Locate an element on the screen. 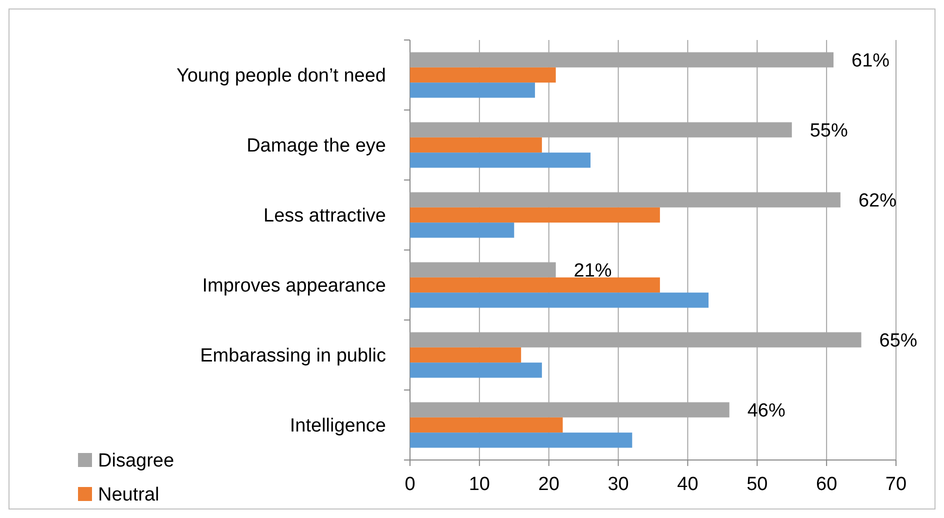  legend-label: Disagree is located at coordinates (136, 461).